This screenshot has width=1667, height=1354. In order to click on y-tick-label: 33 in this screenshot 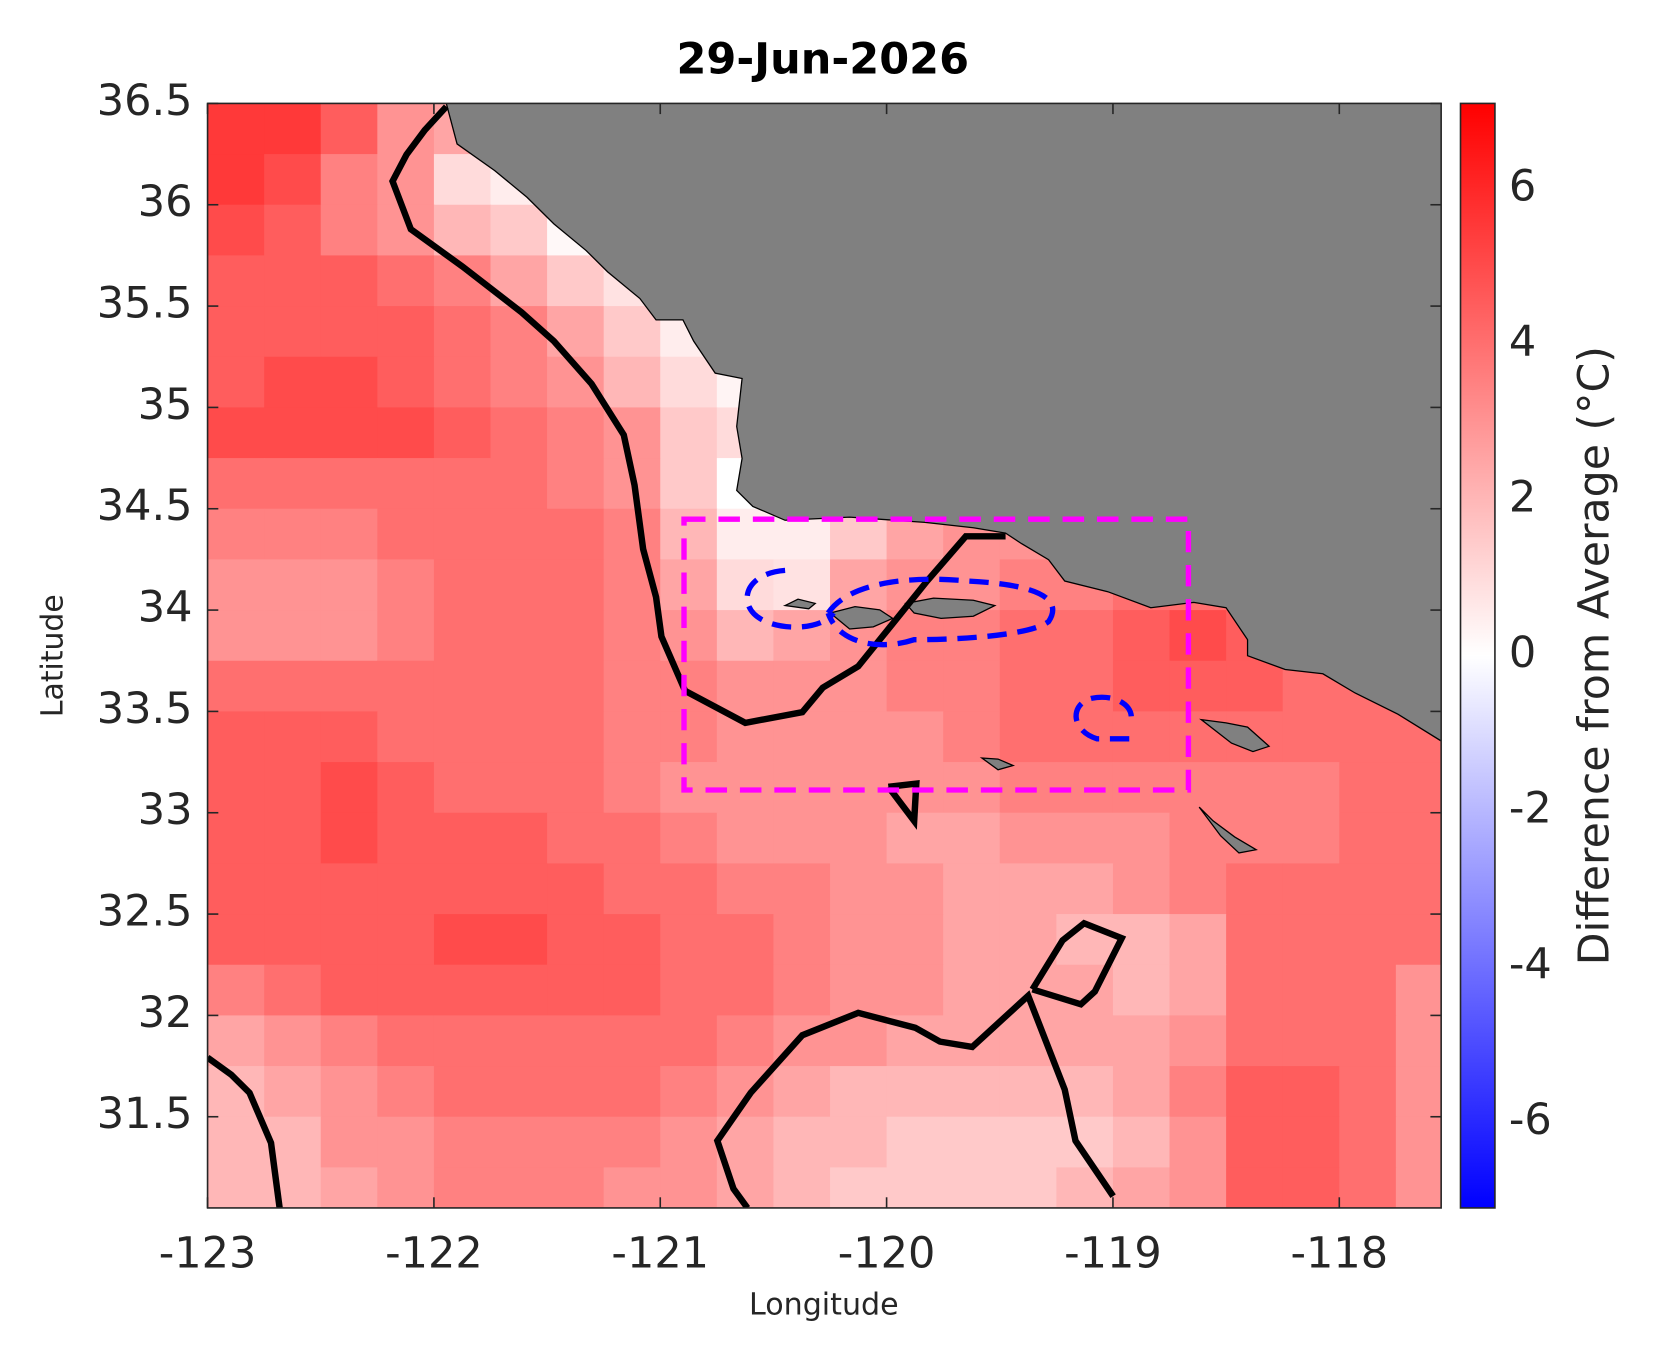, I will do `click(165, 810)`.